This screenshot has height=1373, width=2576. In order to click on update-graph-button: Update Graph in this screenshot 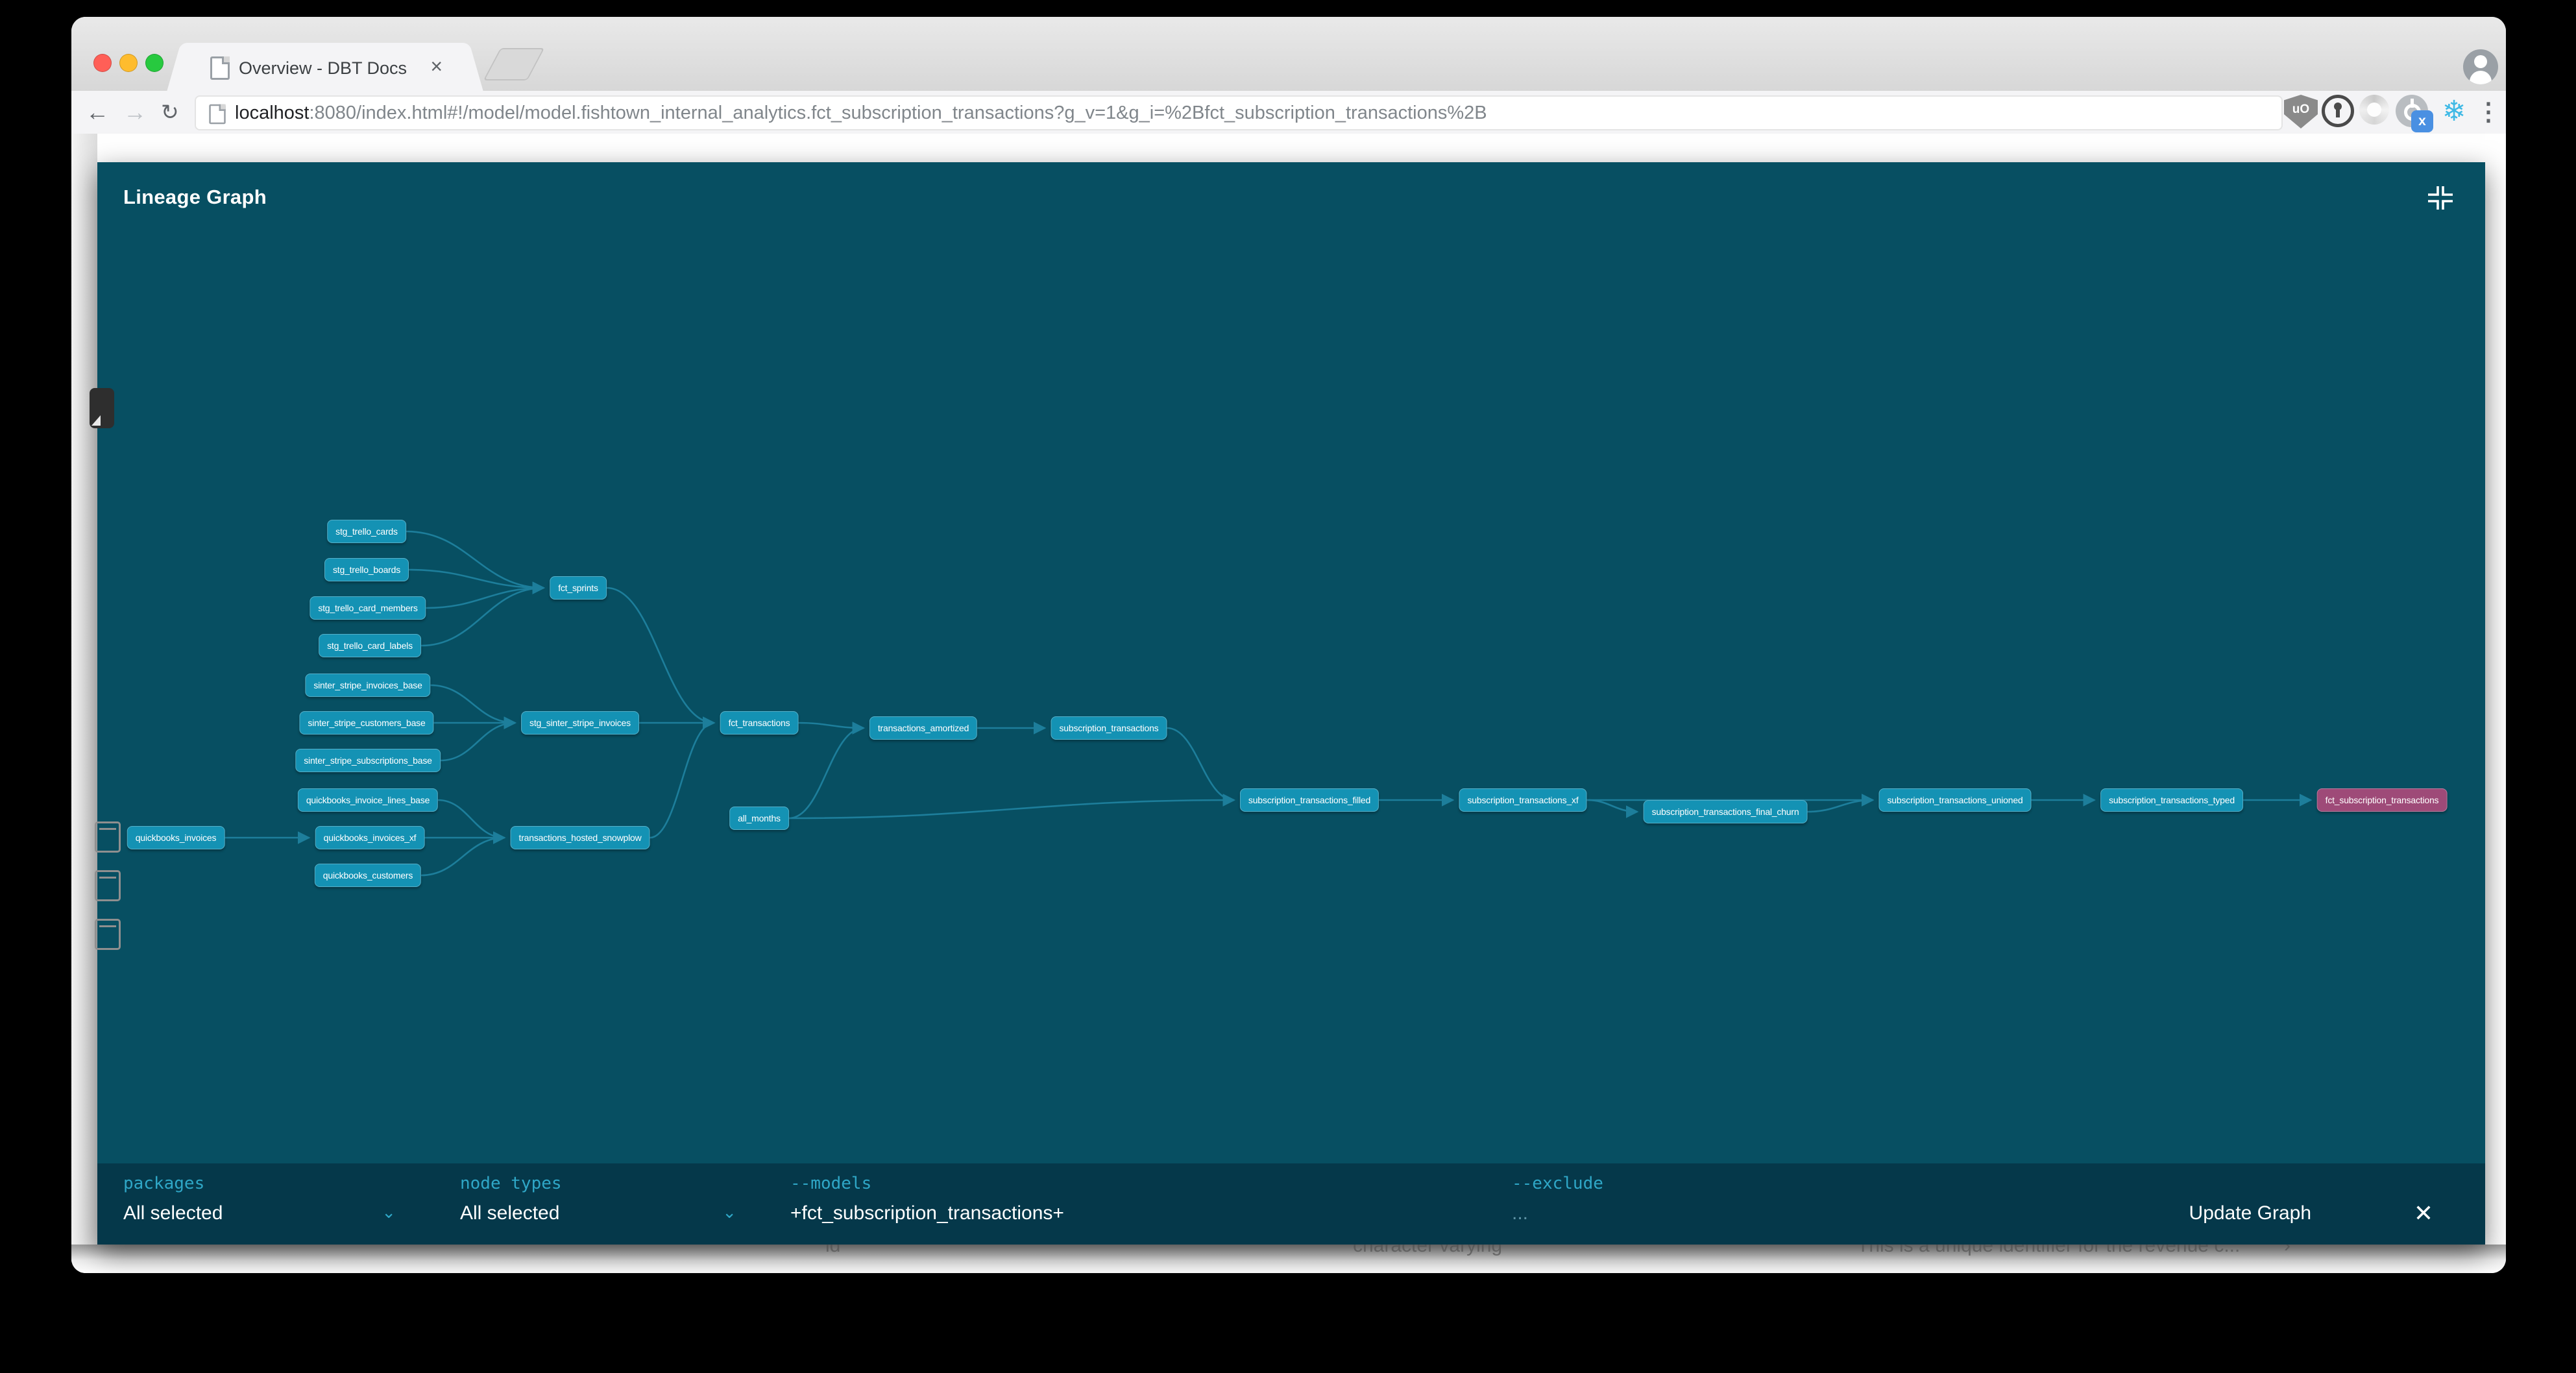, I will do `click(2250, 1213)`.